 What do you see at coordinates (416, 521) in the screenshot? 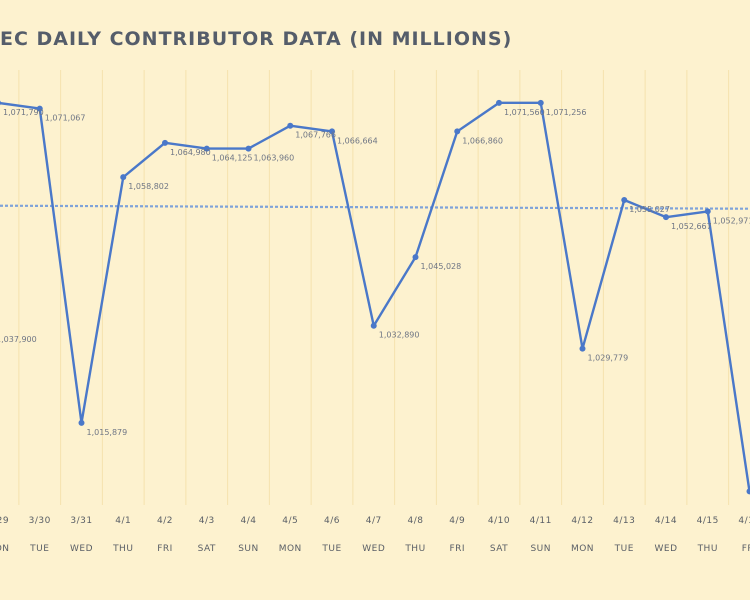
I see `tick-label-date: 4/8` at bounding box center [416, 521].